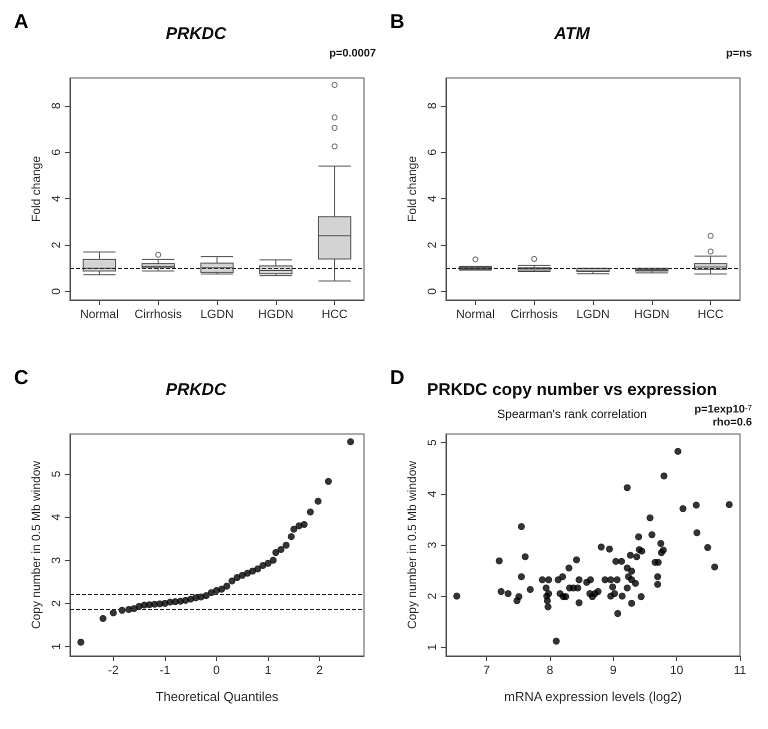  Describe the element at coordinates (677, 670) in the screenshot. I see `x-tick-label: 10` at that location.